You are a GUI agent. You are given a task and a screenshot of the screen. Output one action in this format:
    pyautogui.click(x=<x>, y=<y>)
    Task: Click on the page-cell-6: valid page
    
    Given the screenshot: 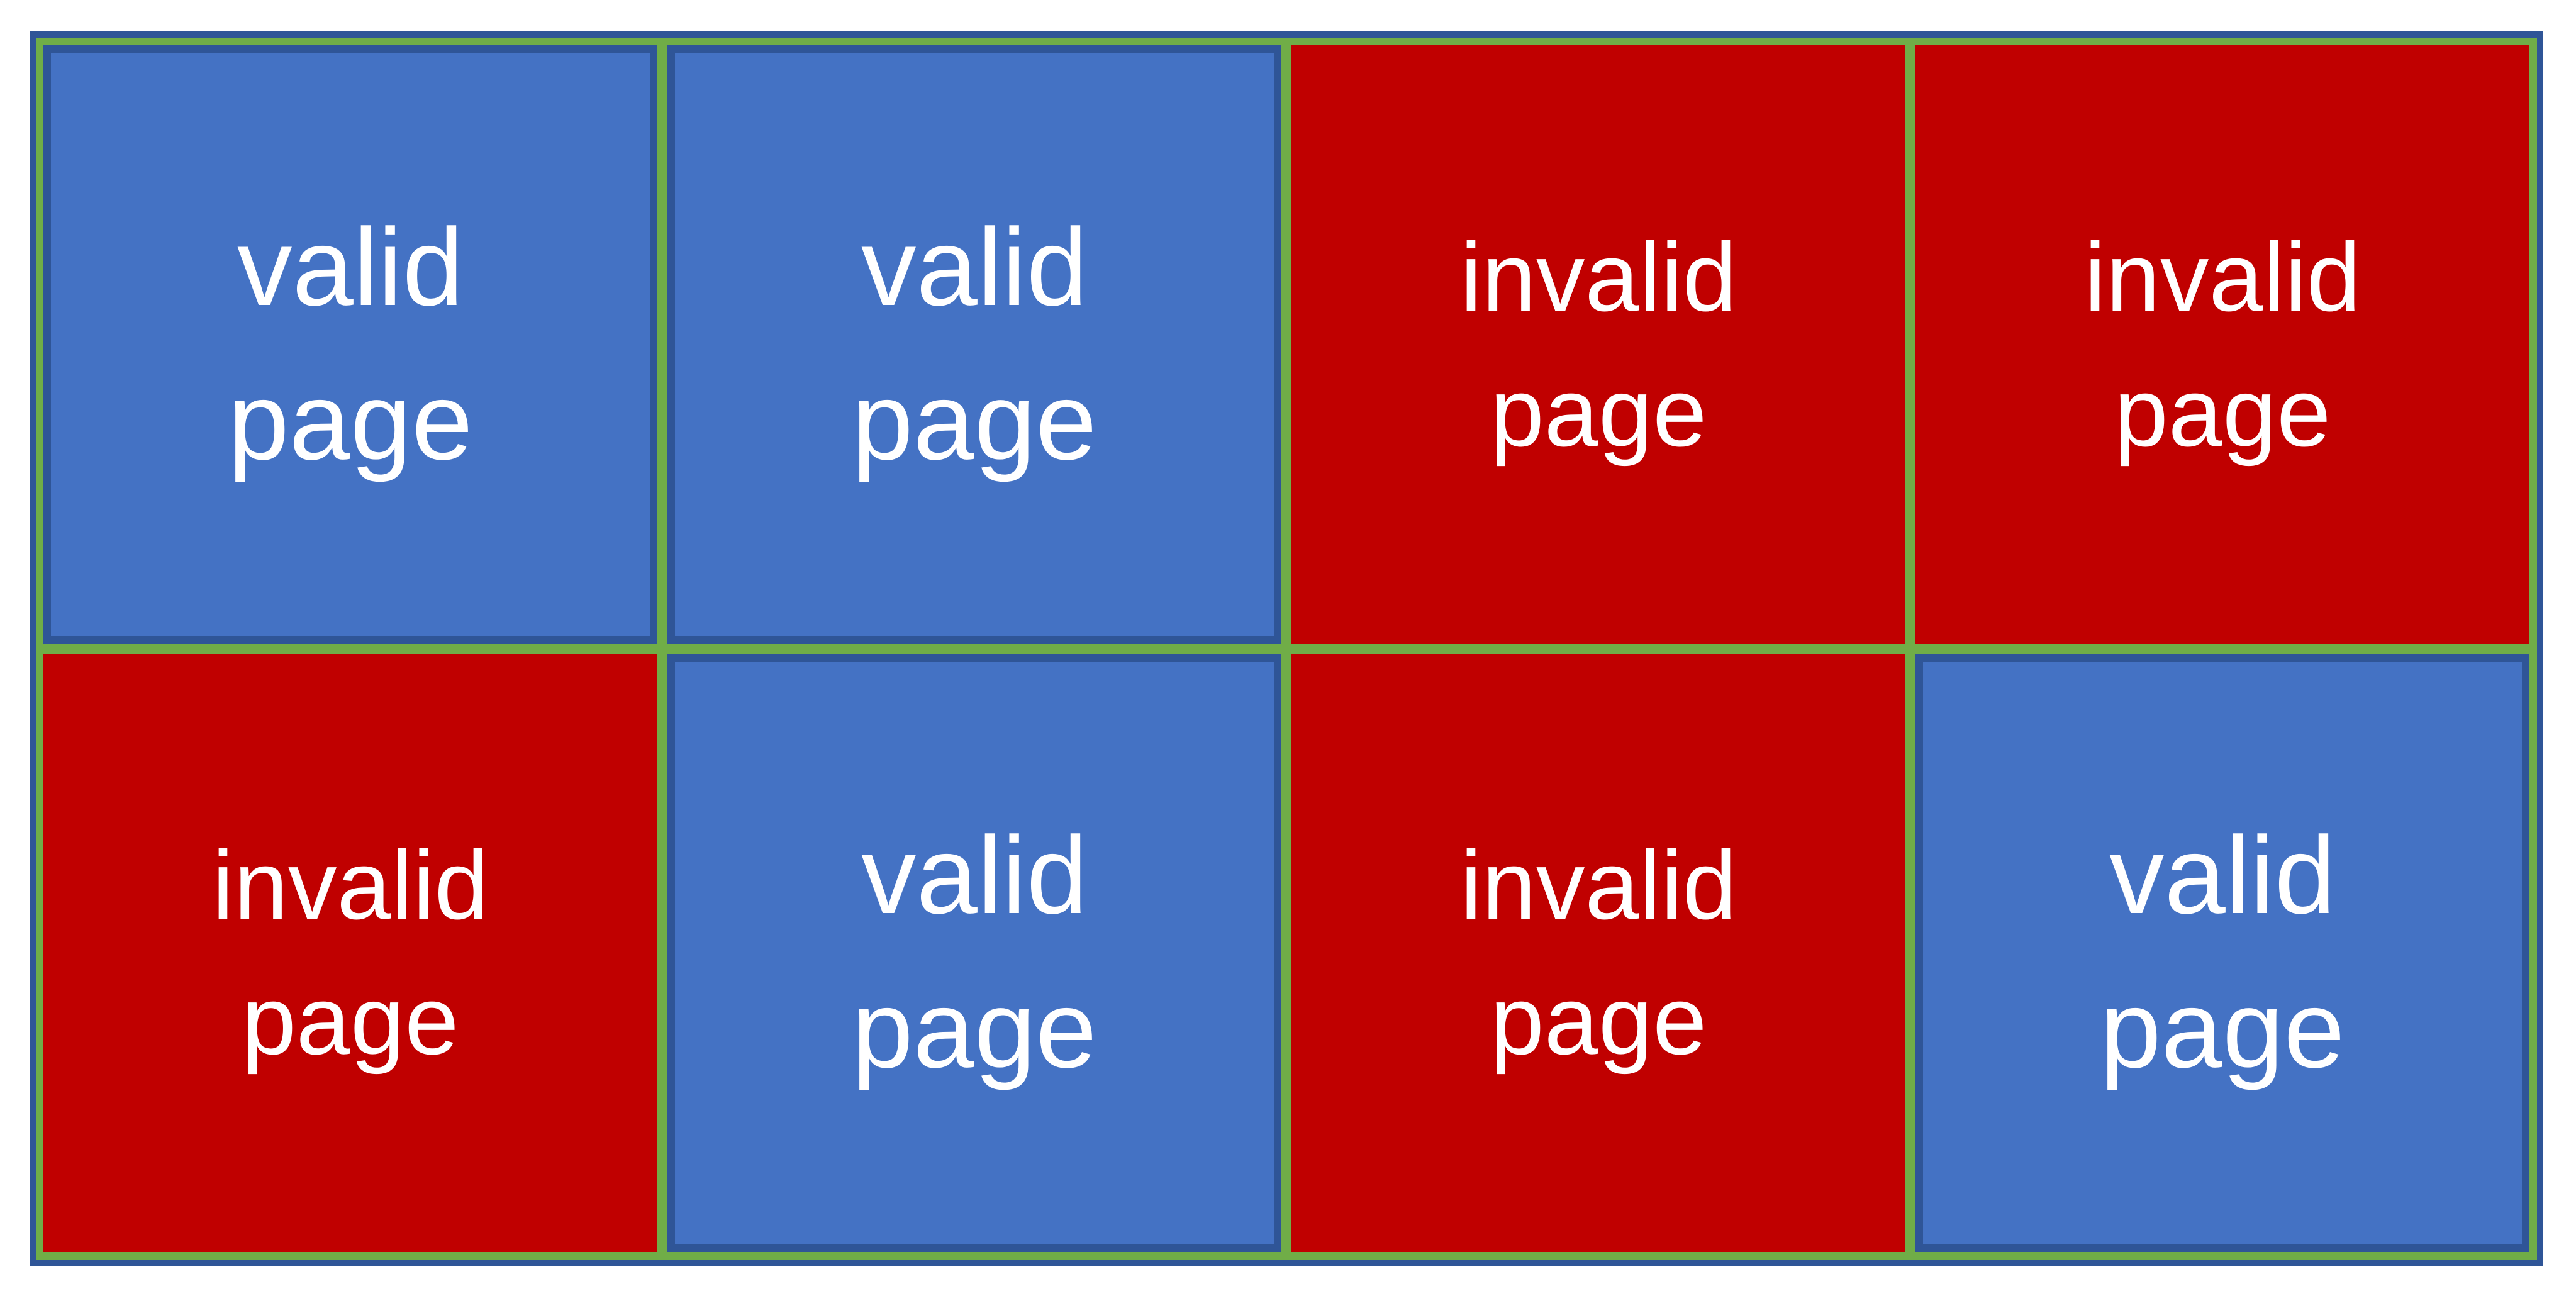 What is the action you would take?
    pyautogui.click(x=974, y=952)
    